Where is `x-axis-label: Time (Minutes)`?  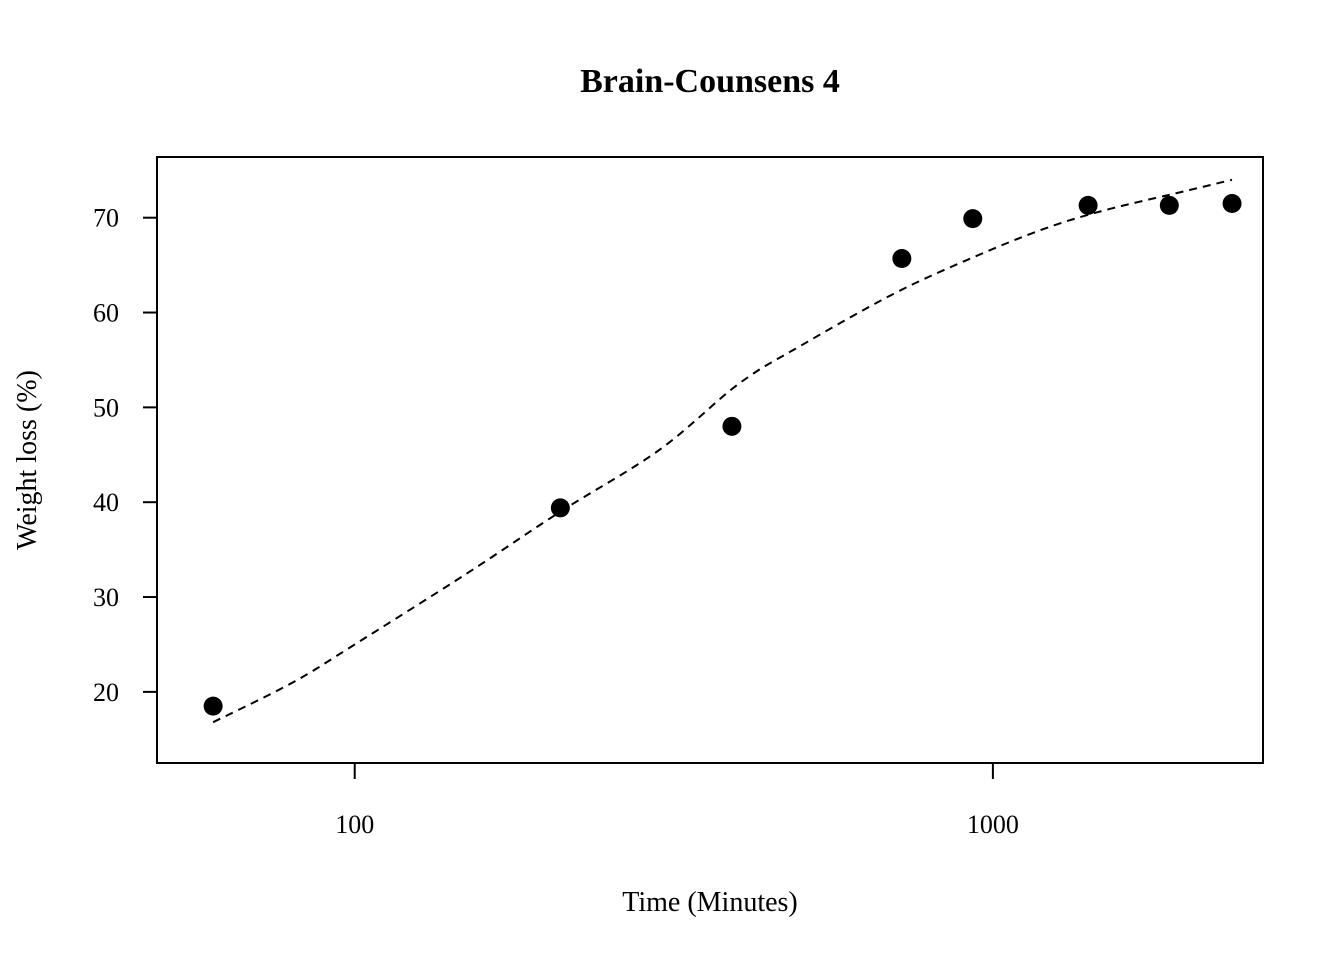 x-axis-label: Time (Minutes) is located at coordinates (710, 902).